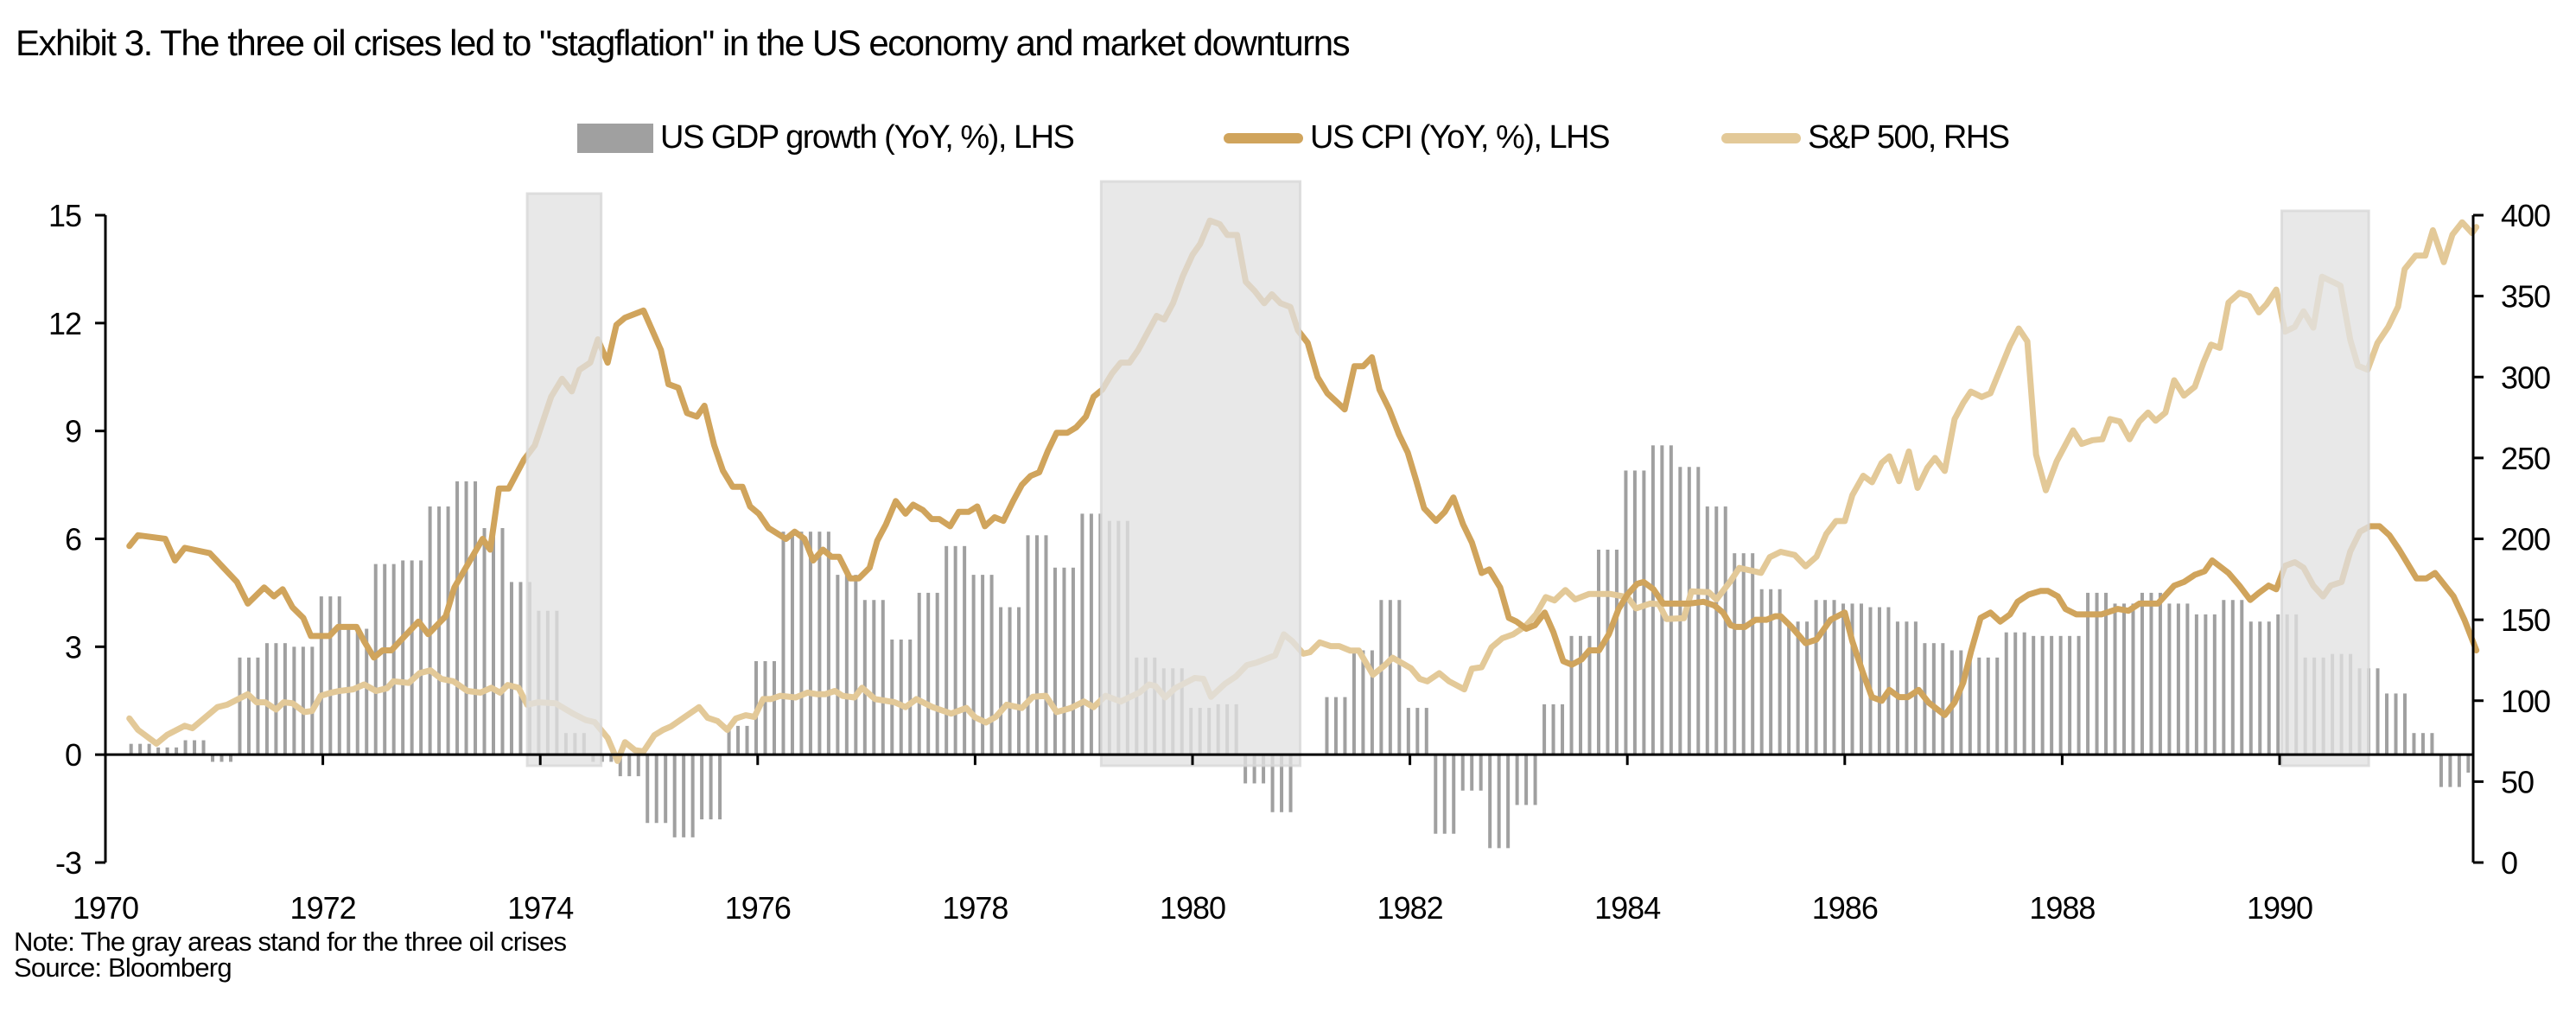 The image size is (2576, 1025). Describe the element at coordinates (2526, 215) in the screenshot. I see `right-axis-tick-label: 400` at that location.